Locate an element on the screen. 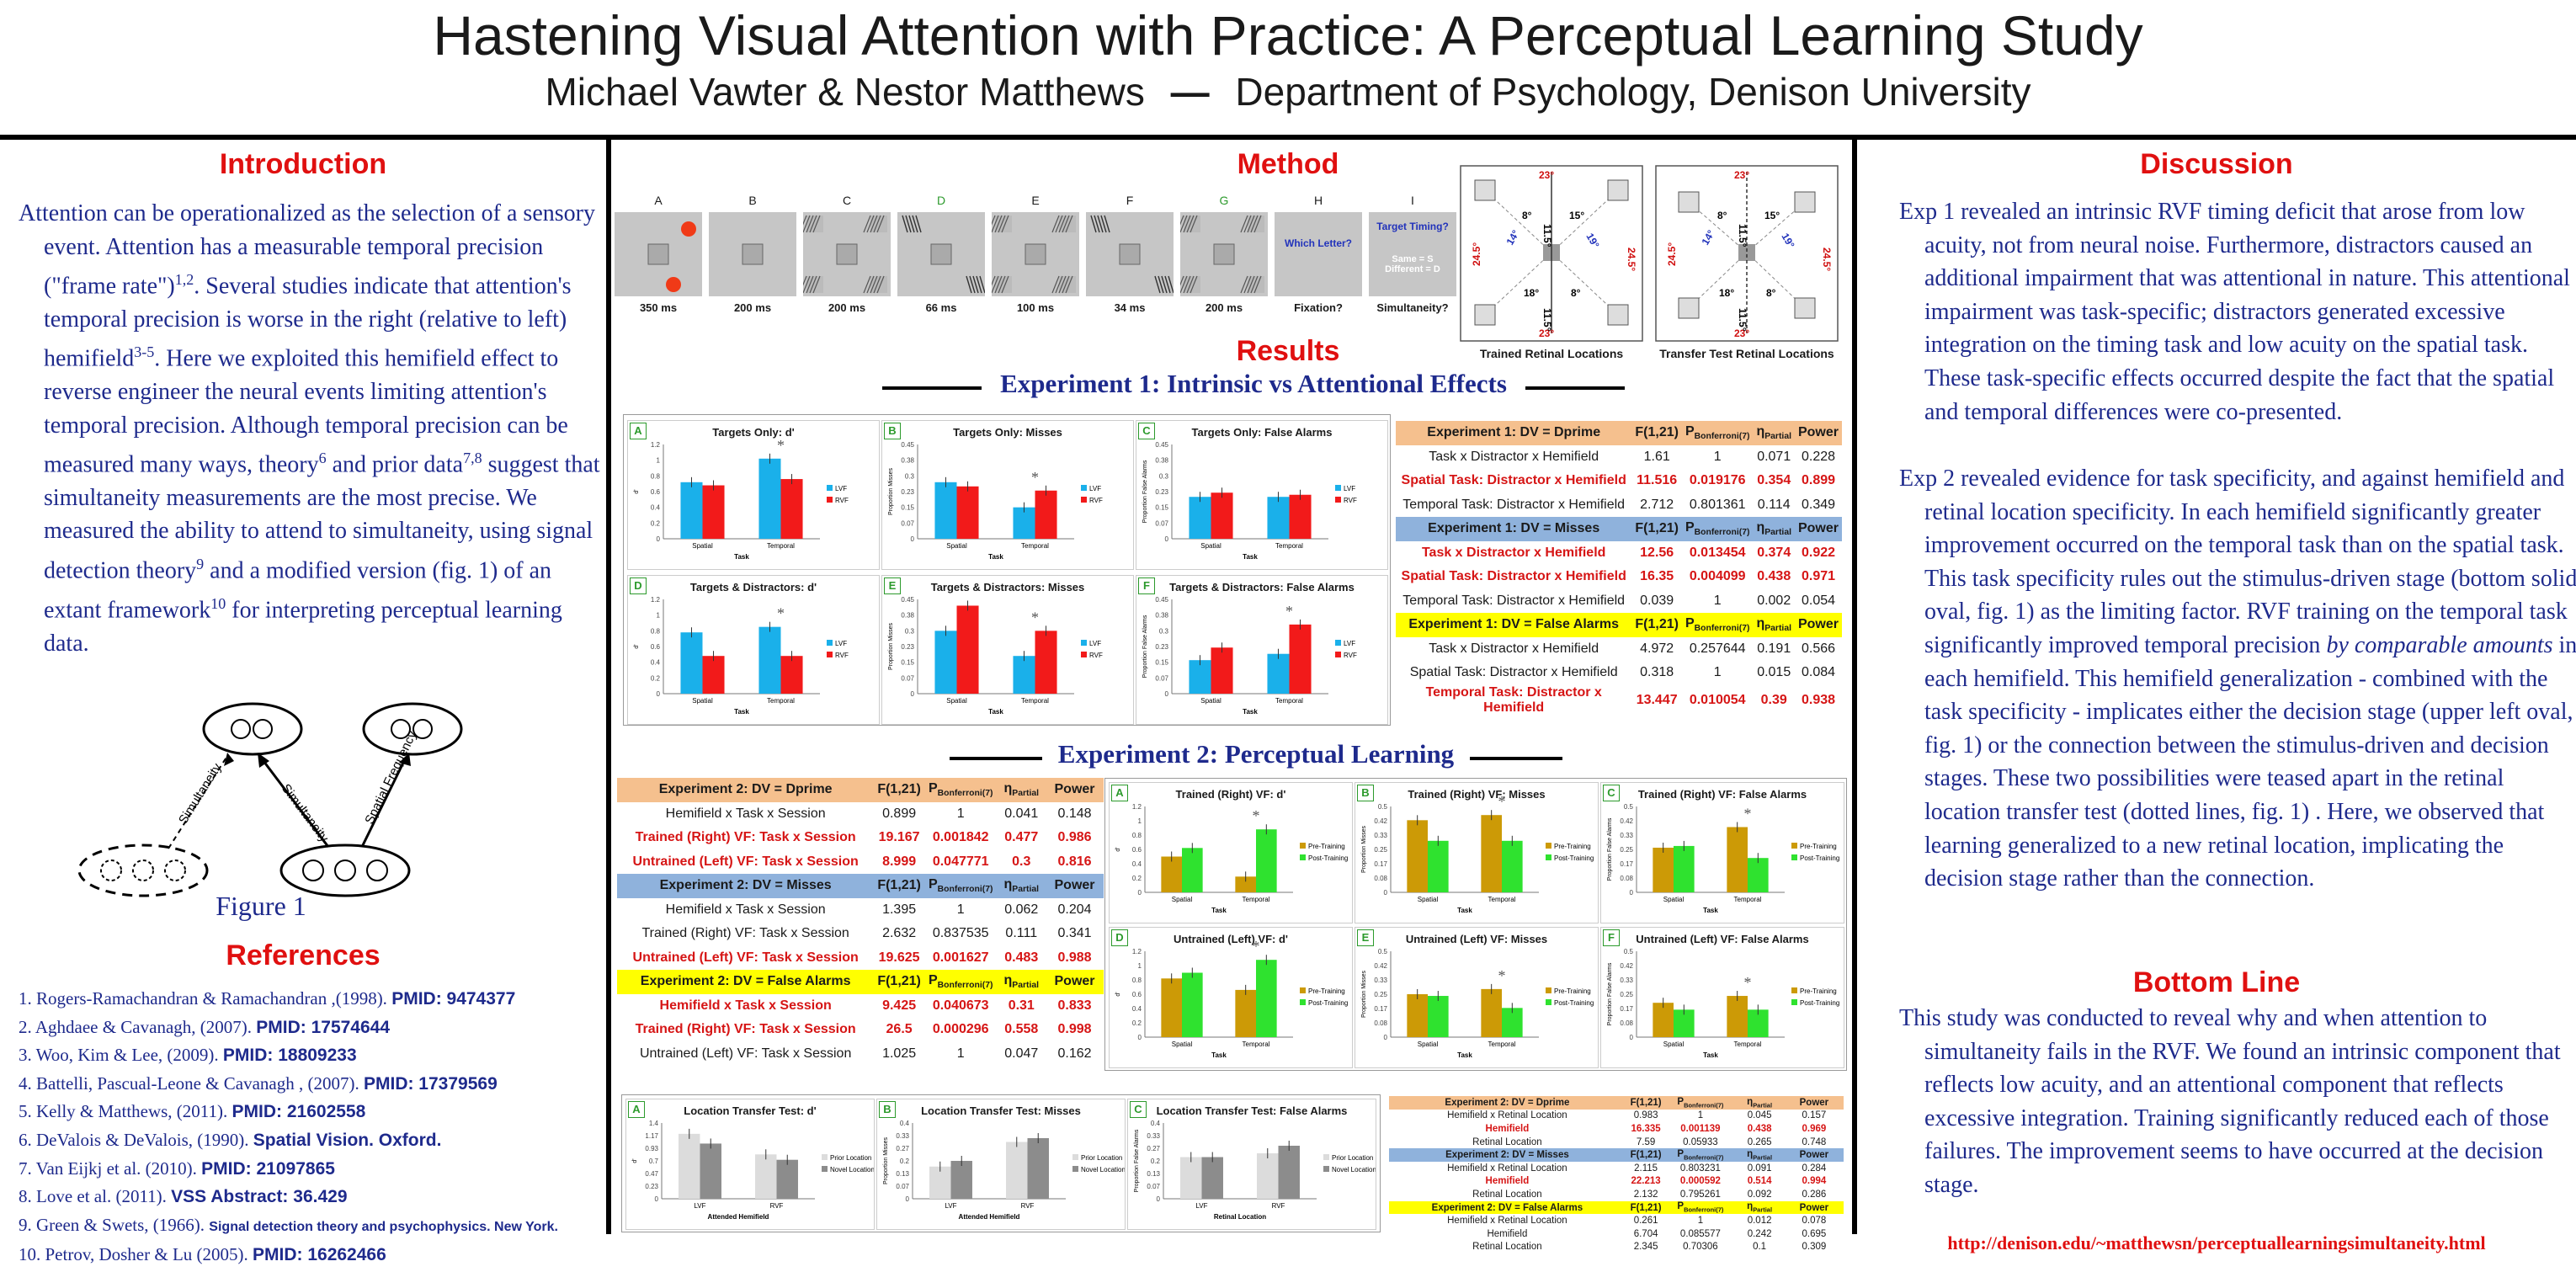 Image resolution: width=2576 pixels, height=1288 pixels. stats-cell-p: 0.004099 is located at coordinates (1718, 577).